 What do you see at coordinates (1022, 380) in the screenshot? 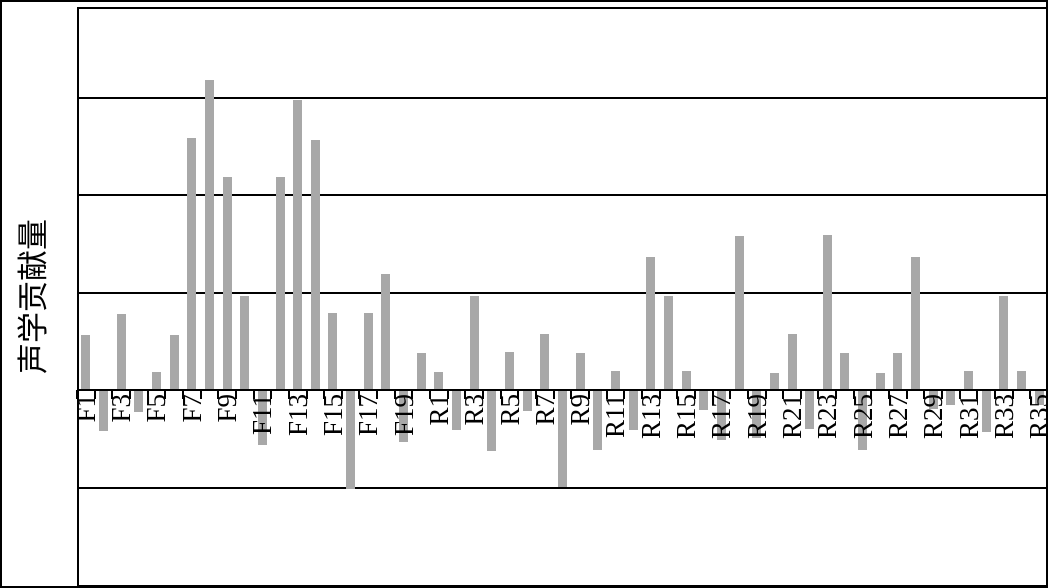
I see `bar-R34` at bounding box center [1022, 380].